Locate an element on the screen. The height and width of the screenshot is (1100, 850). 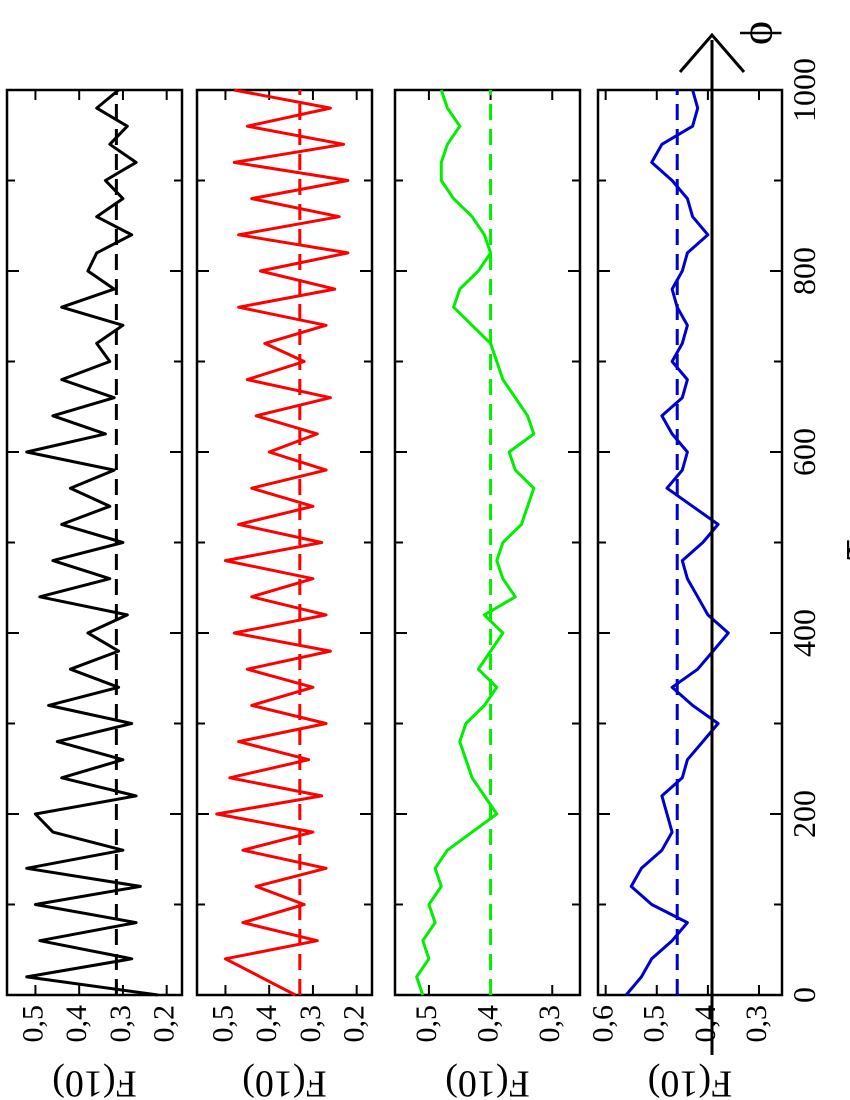
x-axis-label: τ is located at coordinates (837, 550).